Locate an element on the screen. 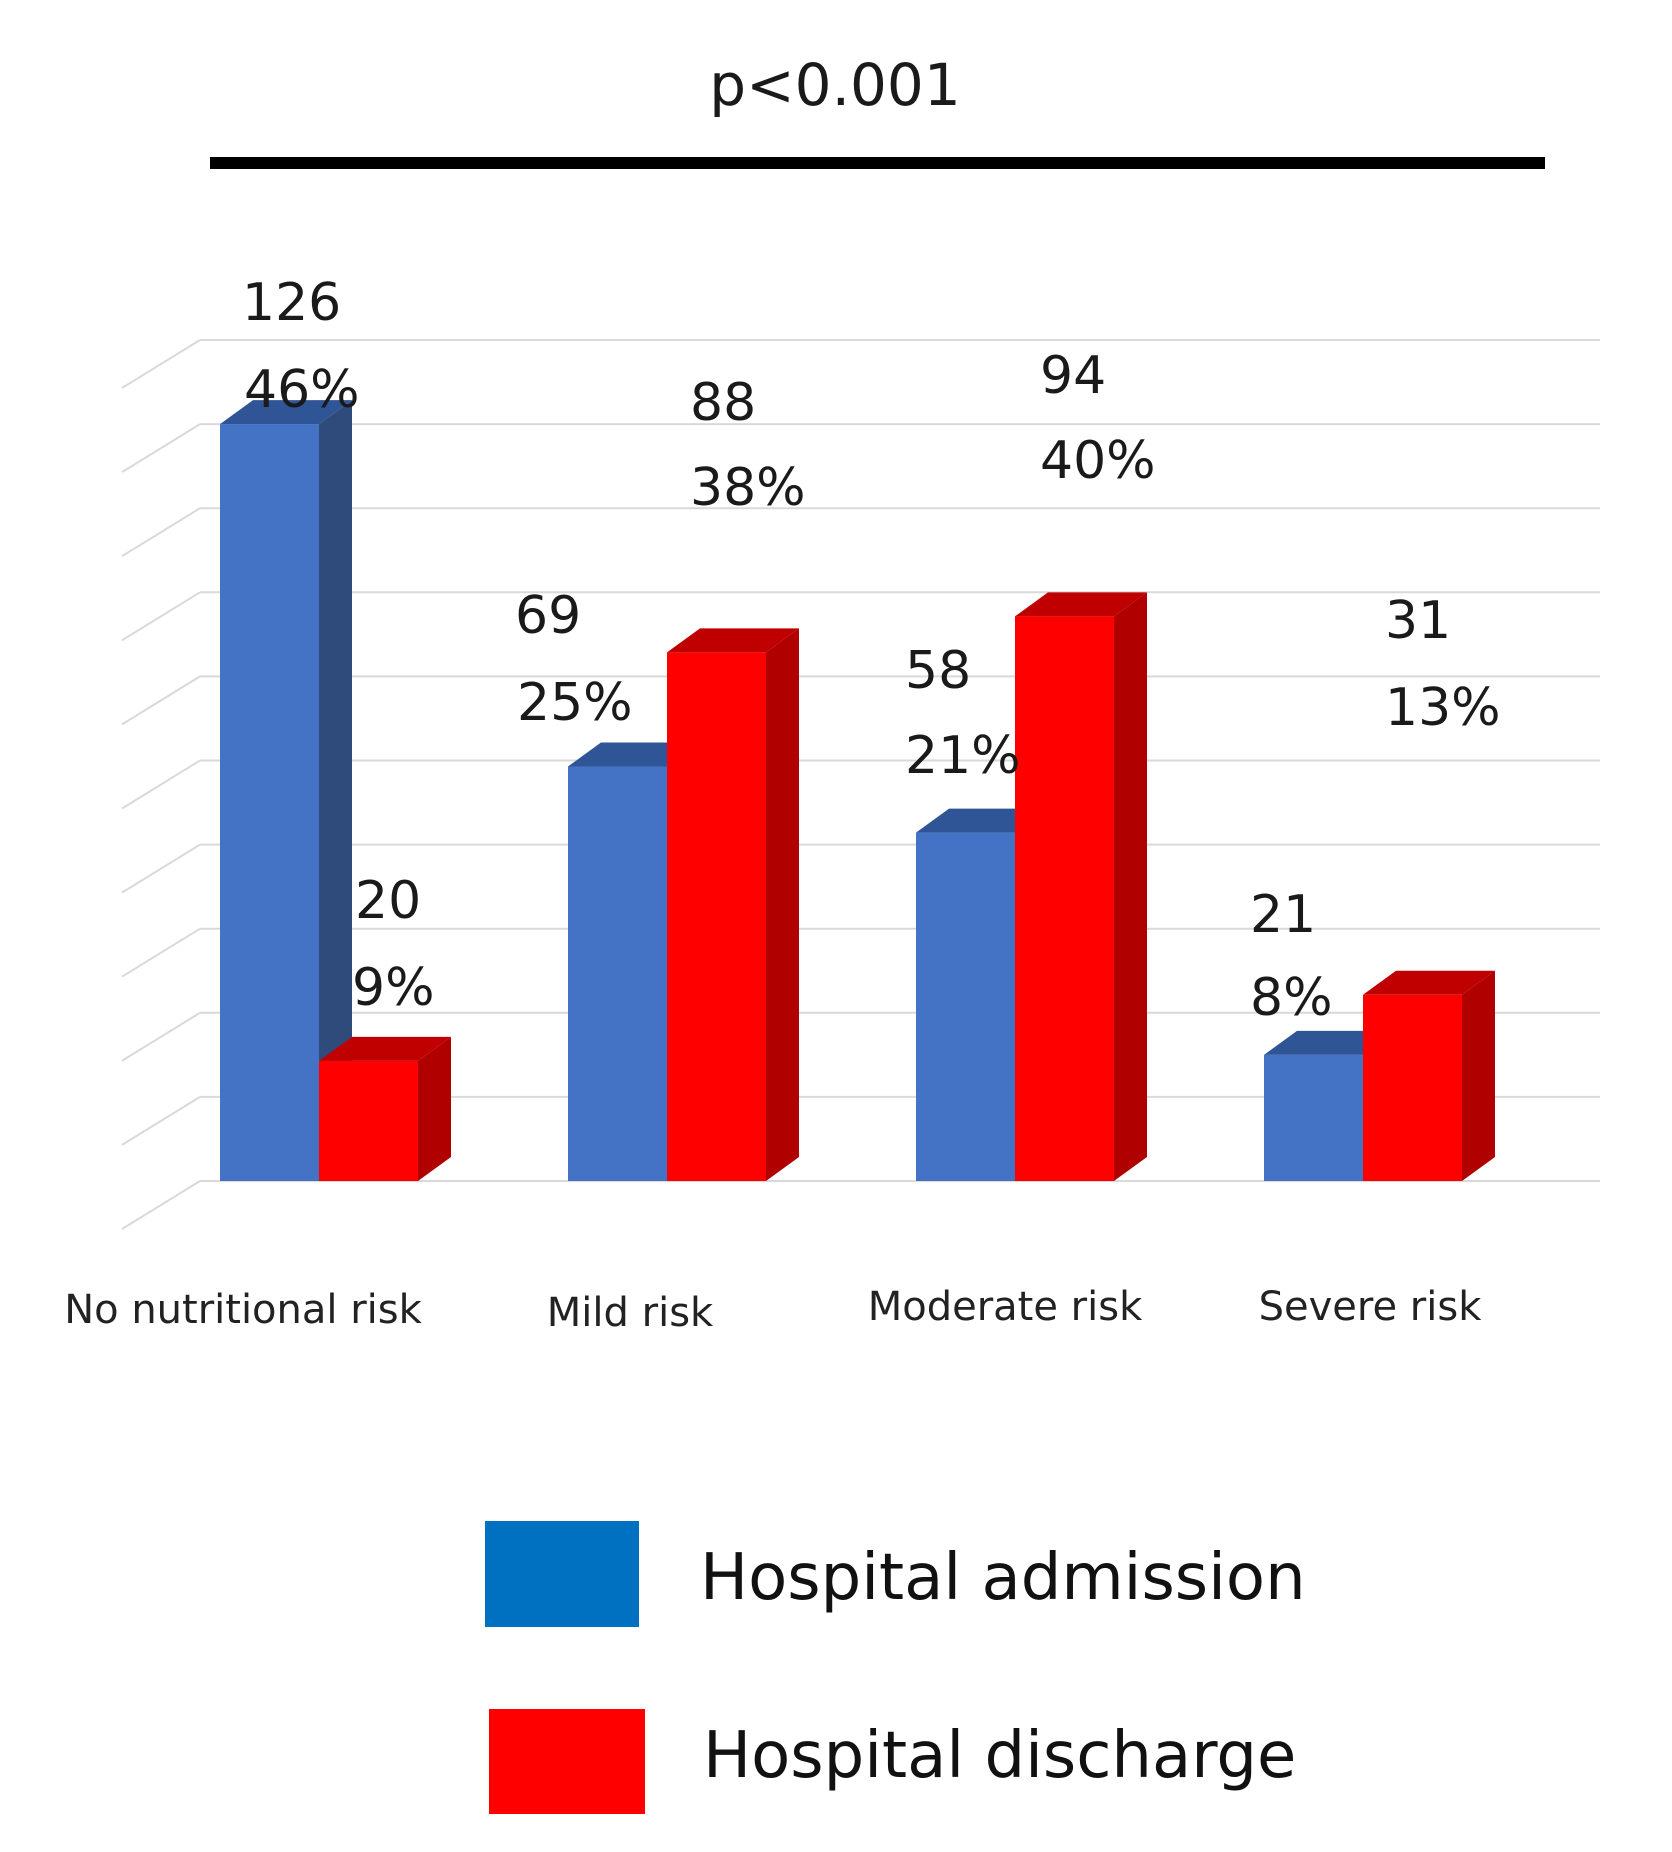 The image size is (1672, 1852). data-label-percent: 25% is located at coordinates (575, 703).